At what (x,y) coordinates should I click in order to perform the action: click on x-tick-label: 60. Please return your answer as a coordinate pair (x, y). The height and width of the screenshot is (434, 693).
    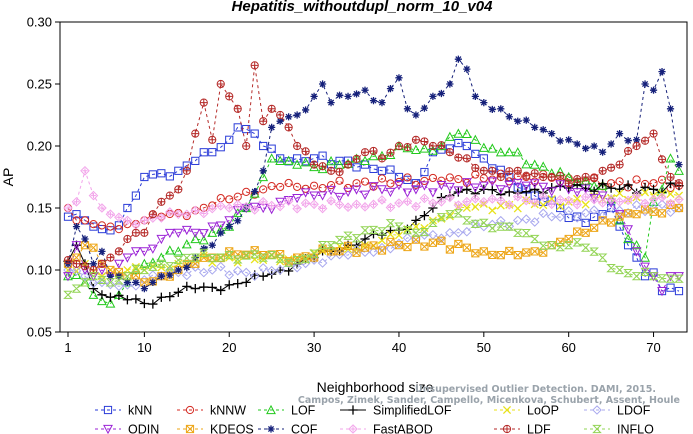
    Looking at the image, I should click on (568, 347).